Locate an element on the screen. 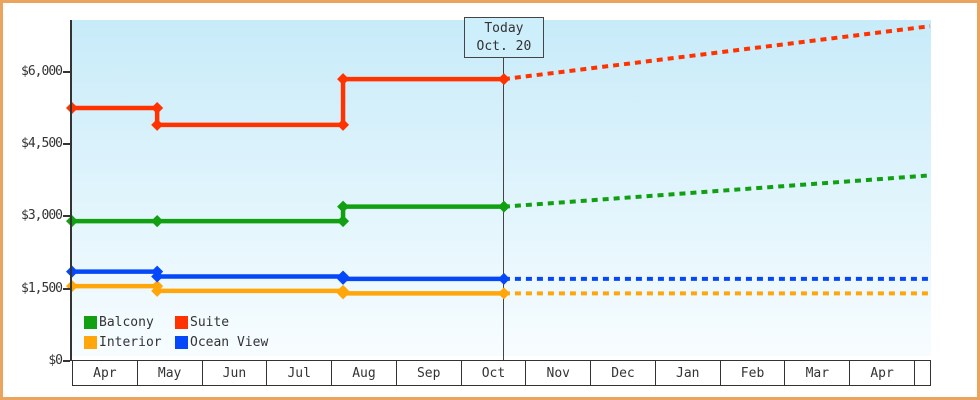  month-label: Jul is located at coordinates (298, 373).